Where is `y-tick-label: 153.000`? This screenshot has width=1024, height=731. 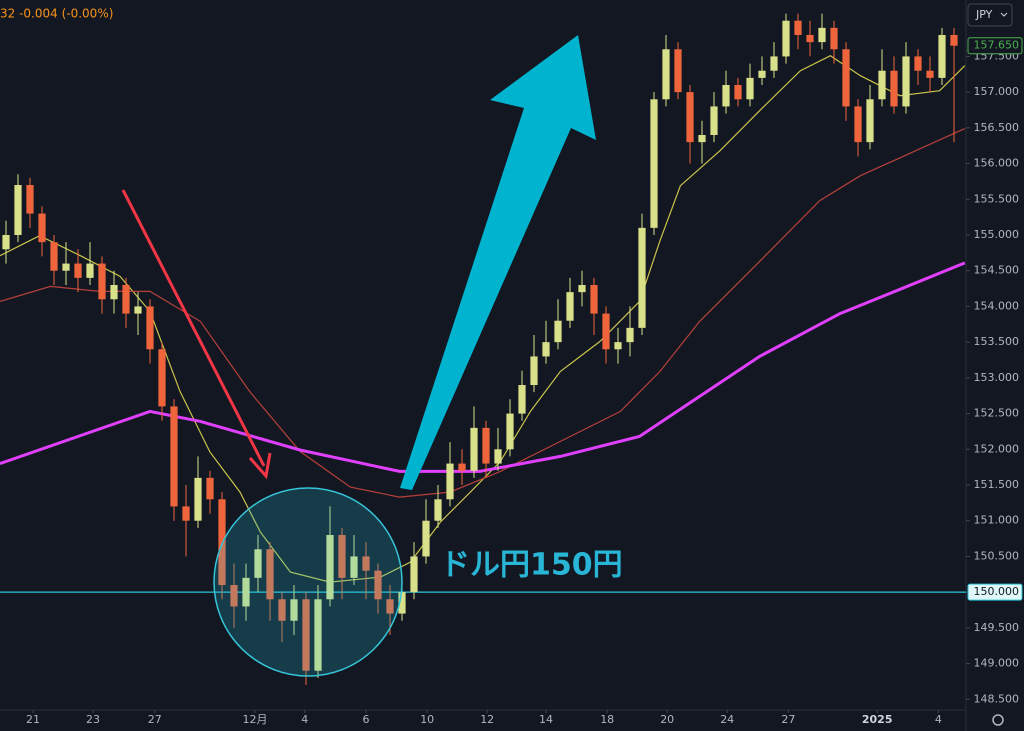 y-tick-label: 153.000 is located at coordinates (997, 377).